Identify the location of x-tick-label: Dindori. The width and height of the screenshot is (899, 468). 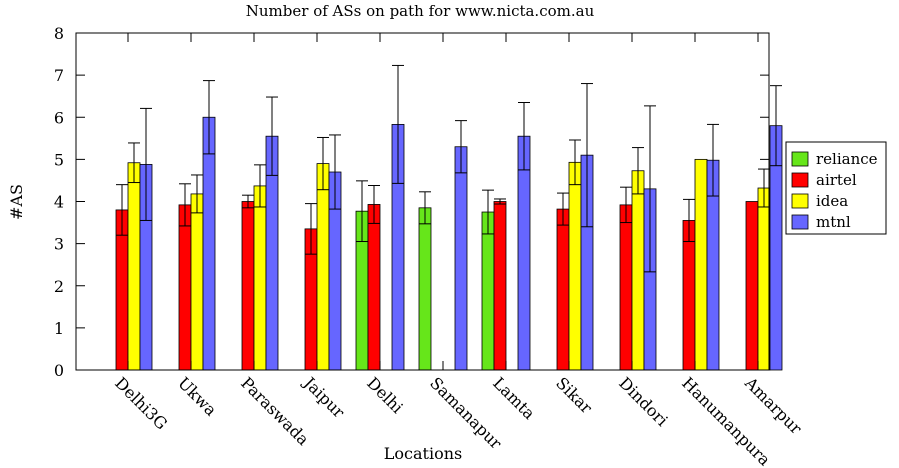
(643, 401).